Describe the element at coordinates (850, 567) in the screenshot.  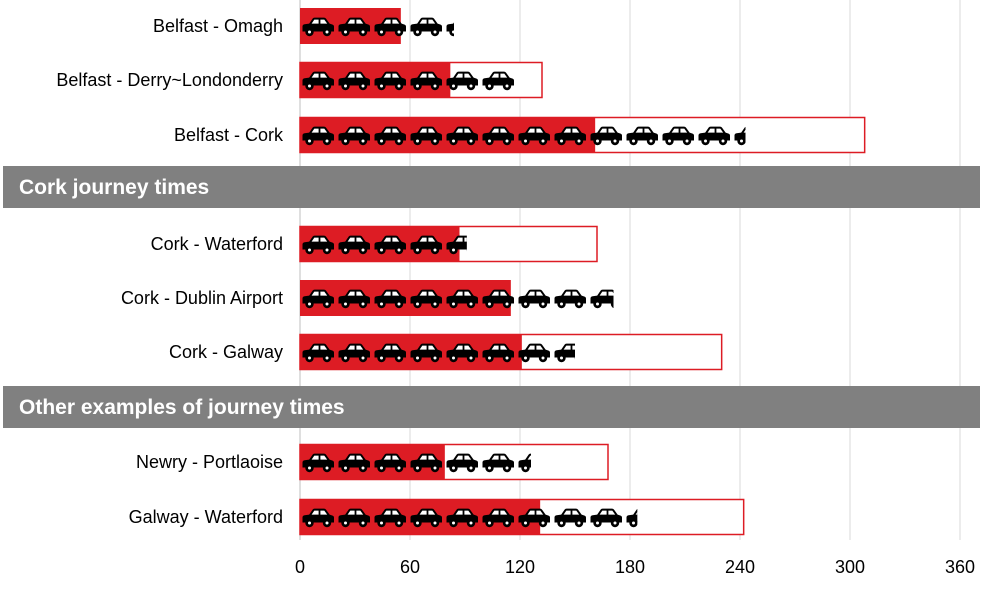
I see `x-tick-label: 300` at that location.